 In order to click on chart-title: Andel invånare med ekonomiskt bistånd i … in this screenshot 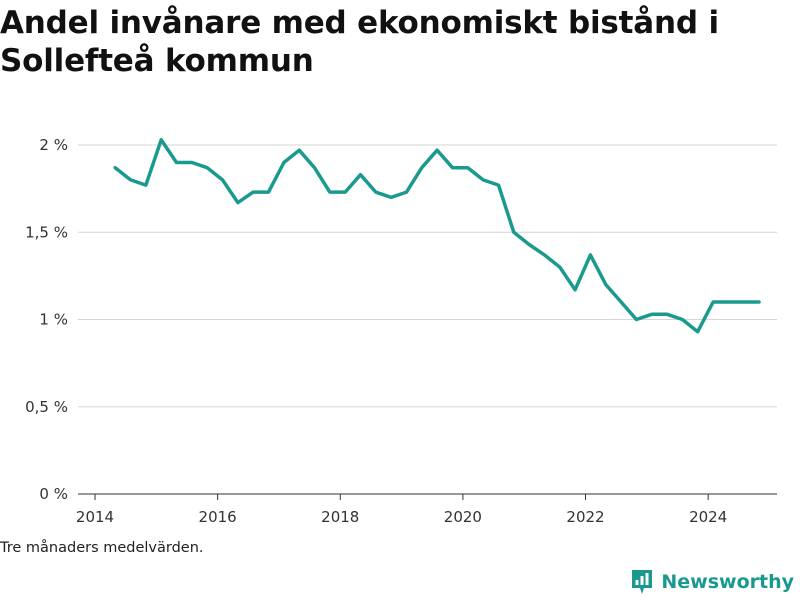, I will do `click(359, 42)`.